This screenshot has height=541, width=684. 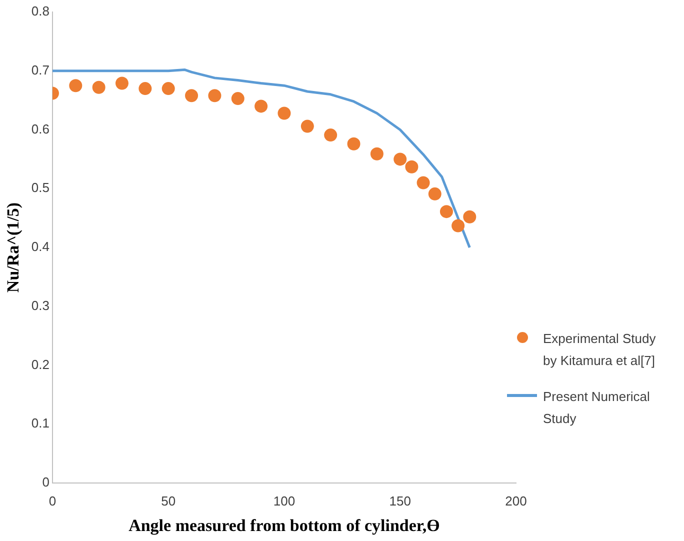 What do you see at coordinates (40, 246) in the screenshot?
I see `y-tick-label: 0.4` at bounding box center [40, 246].